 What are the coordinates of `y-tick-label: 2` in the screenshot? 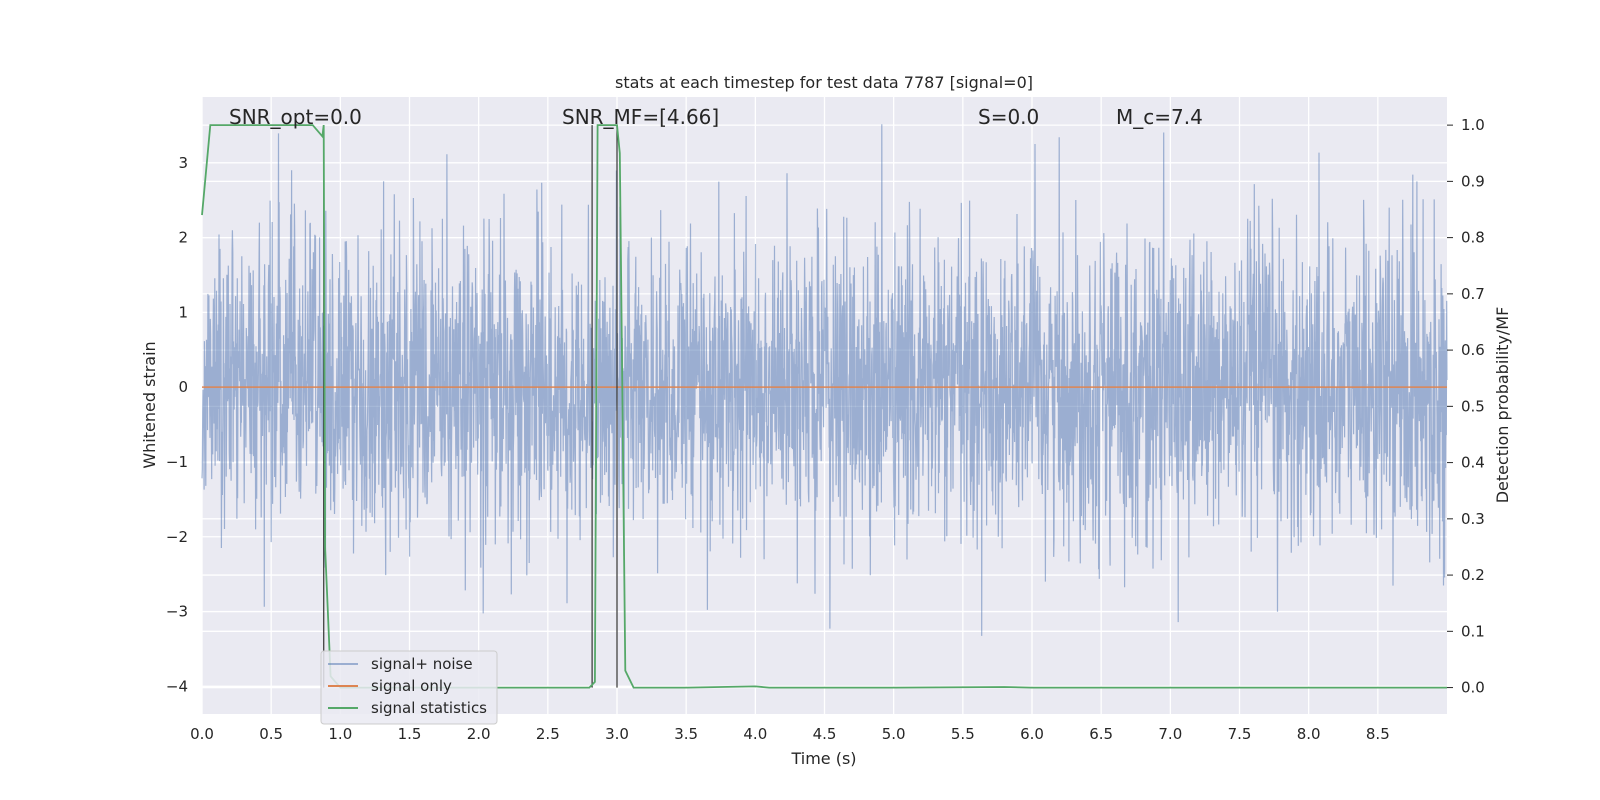 It's located at (183, 238).